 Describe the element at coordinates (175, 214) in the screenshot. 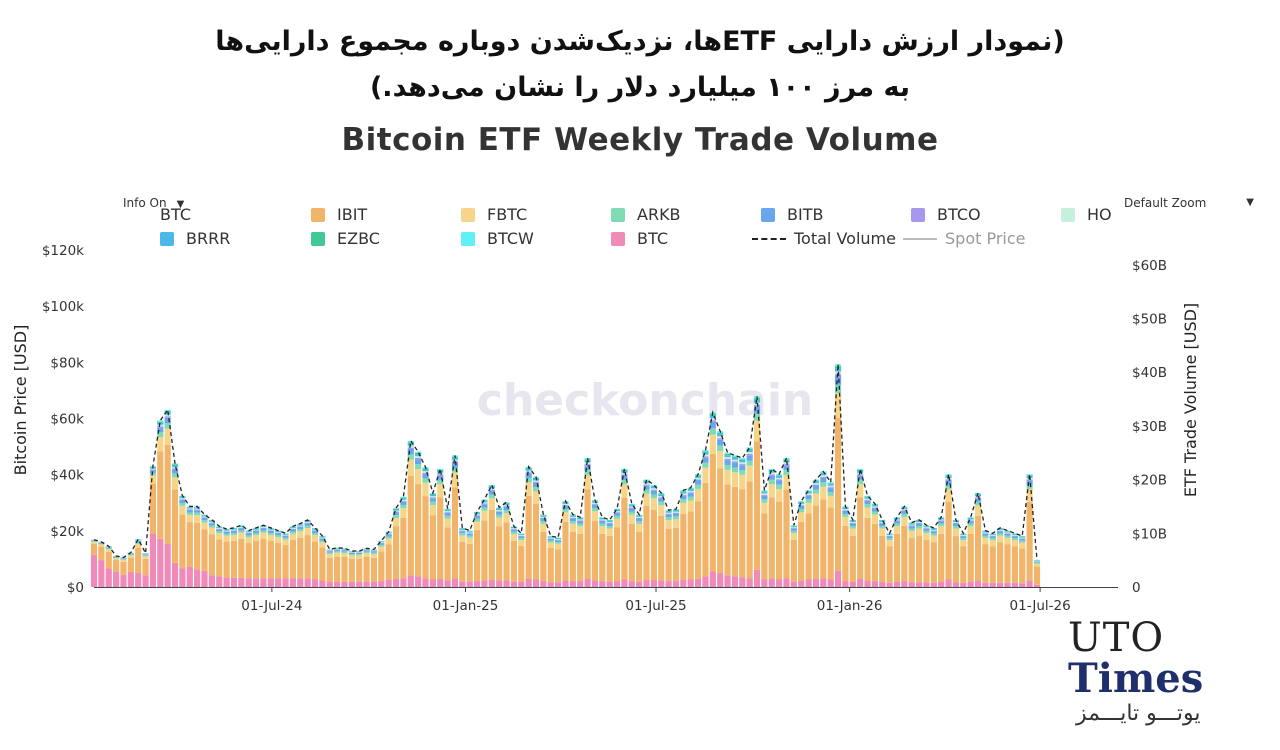

I see `legend-item-btc: BTC` at that location.